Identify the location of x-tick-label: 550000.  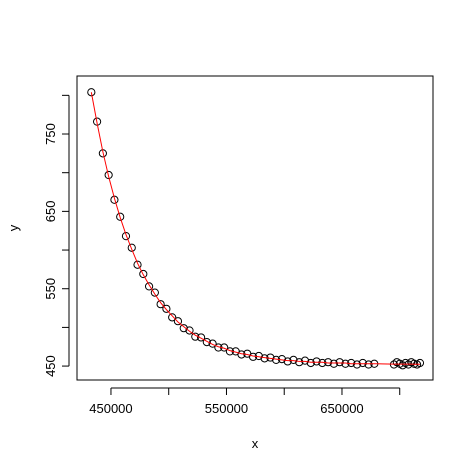
(226, 408).